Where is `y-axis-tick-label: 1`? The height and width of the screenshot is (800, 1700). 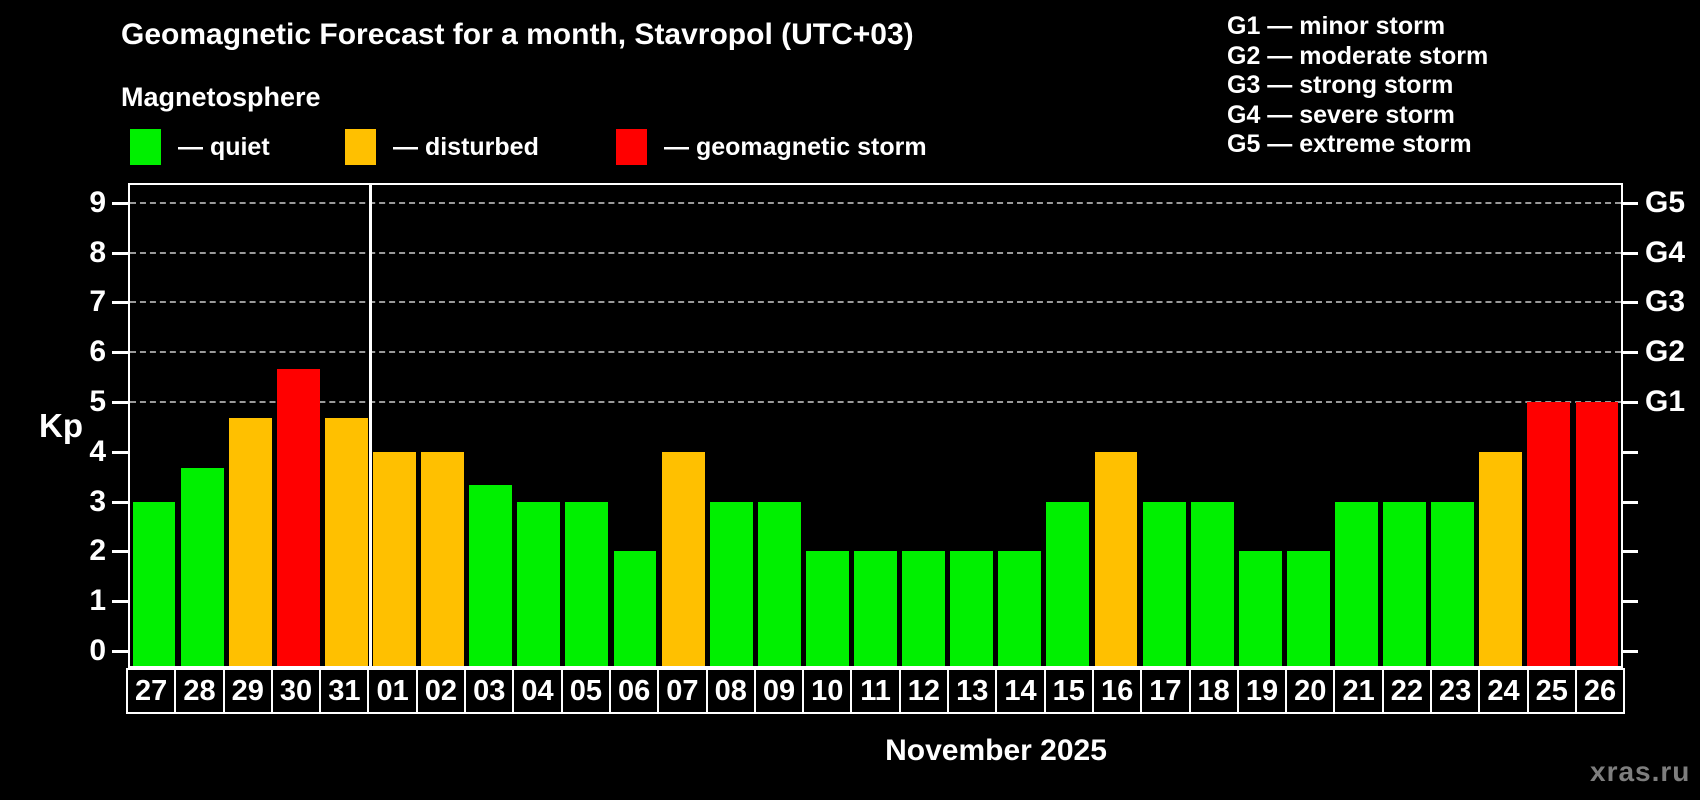 y-axis-tick-label: 1 is located at coordinates (97, 601).